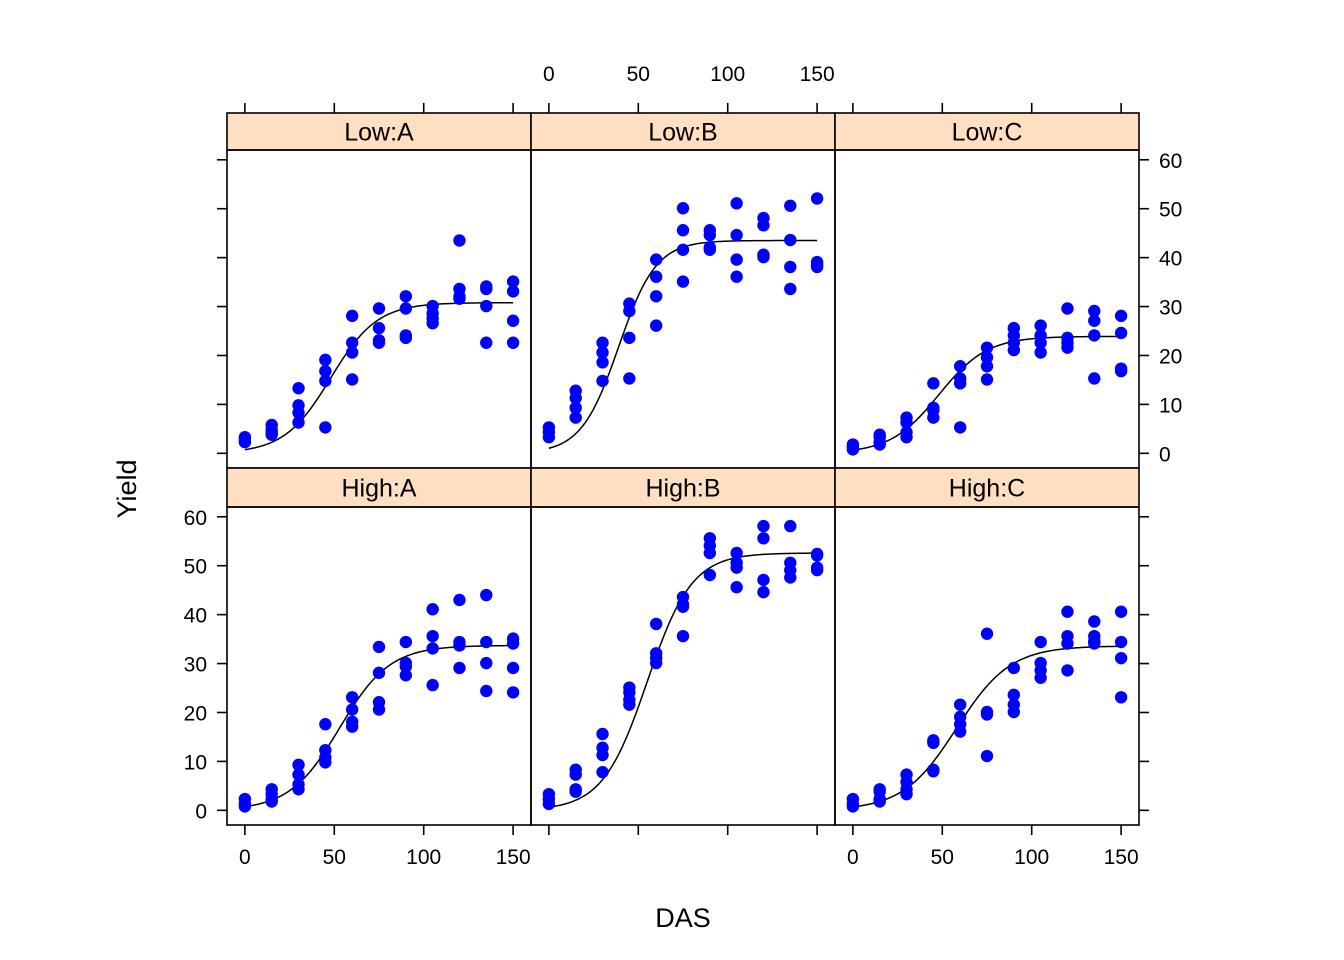 The image size is (1344, 960). What do you see at coordinates (245, 857) in the screenshot?
I see `x-tick-label-bottom: 0` at bounding box center [245, 857].